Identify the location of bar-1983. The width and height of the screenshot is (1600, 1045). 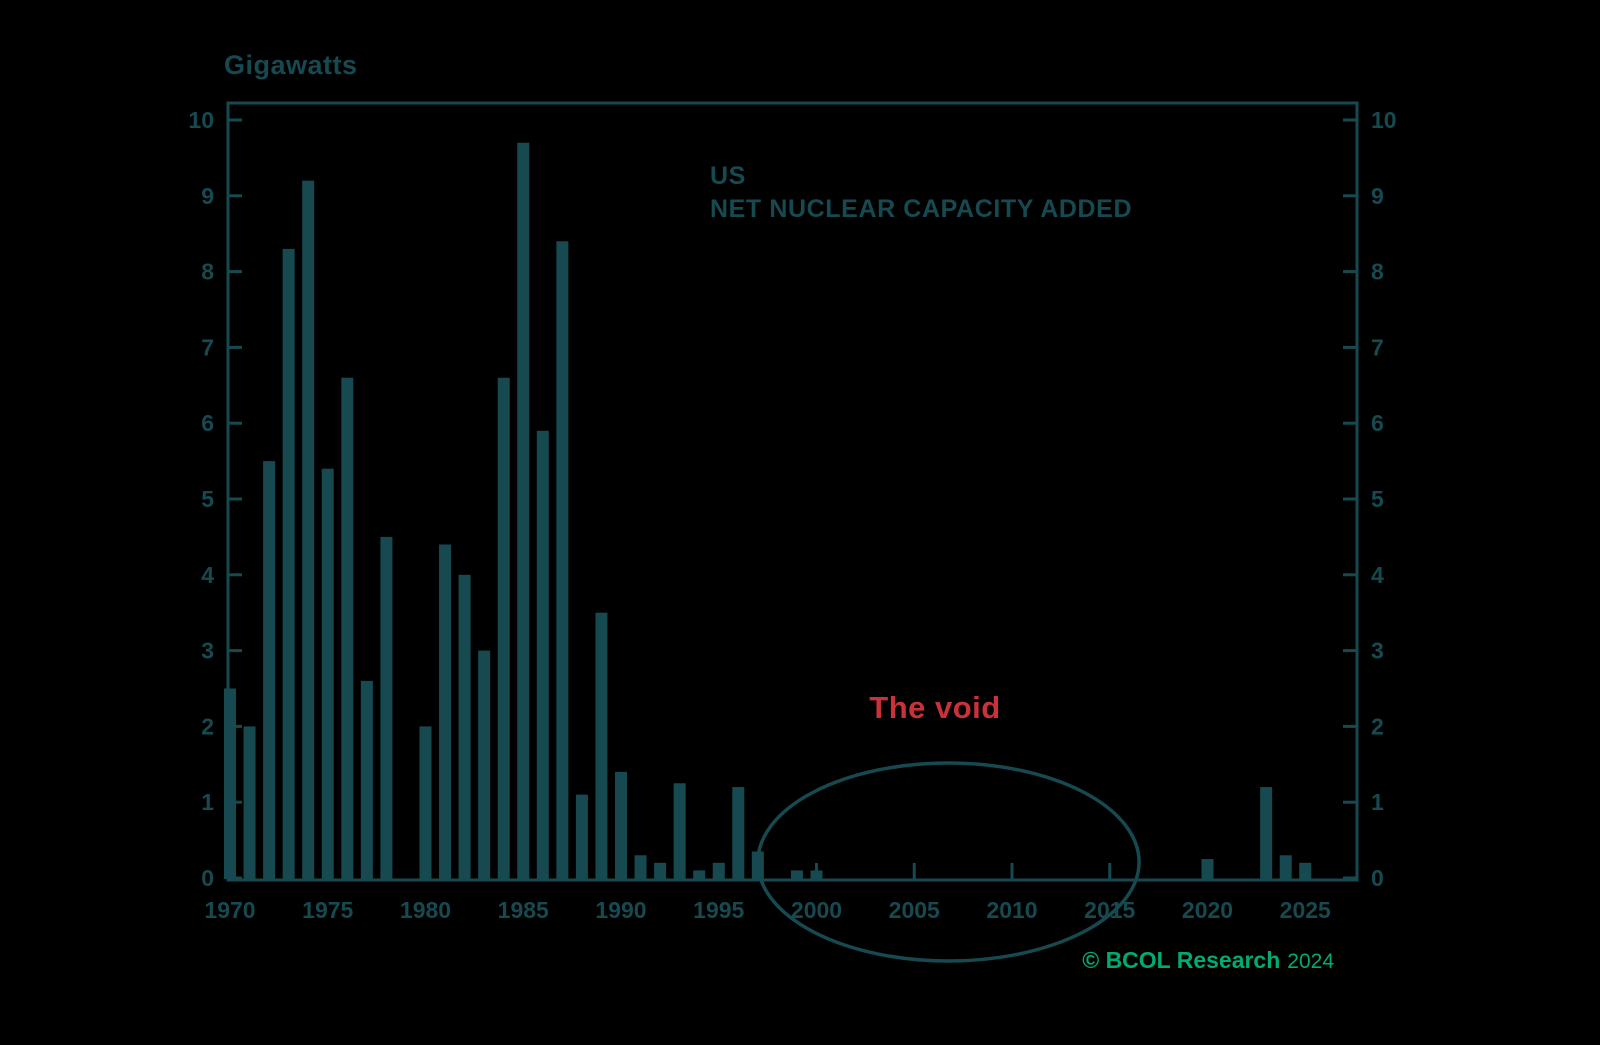
(484, 764).